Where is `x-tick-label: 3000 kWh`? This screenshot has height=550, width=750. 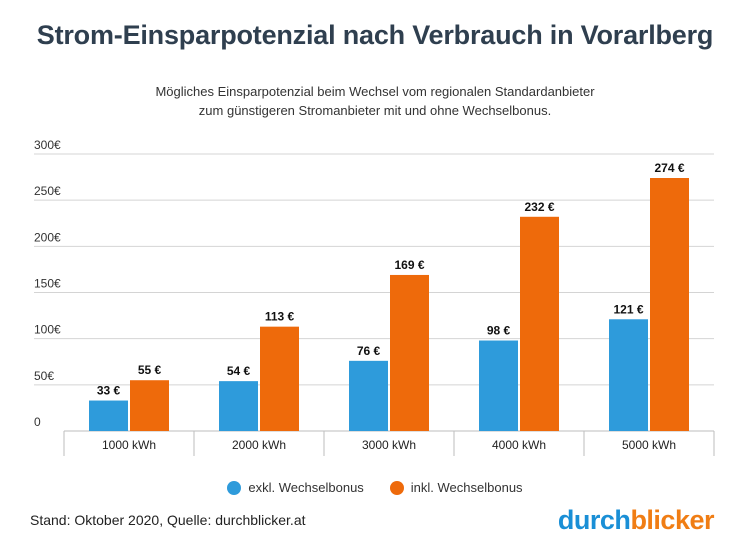
x-tick-label: 3000 kWh is located at coordinates (389, 445).